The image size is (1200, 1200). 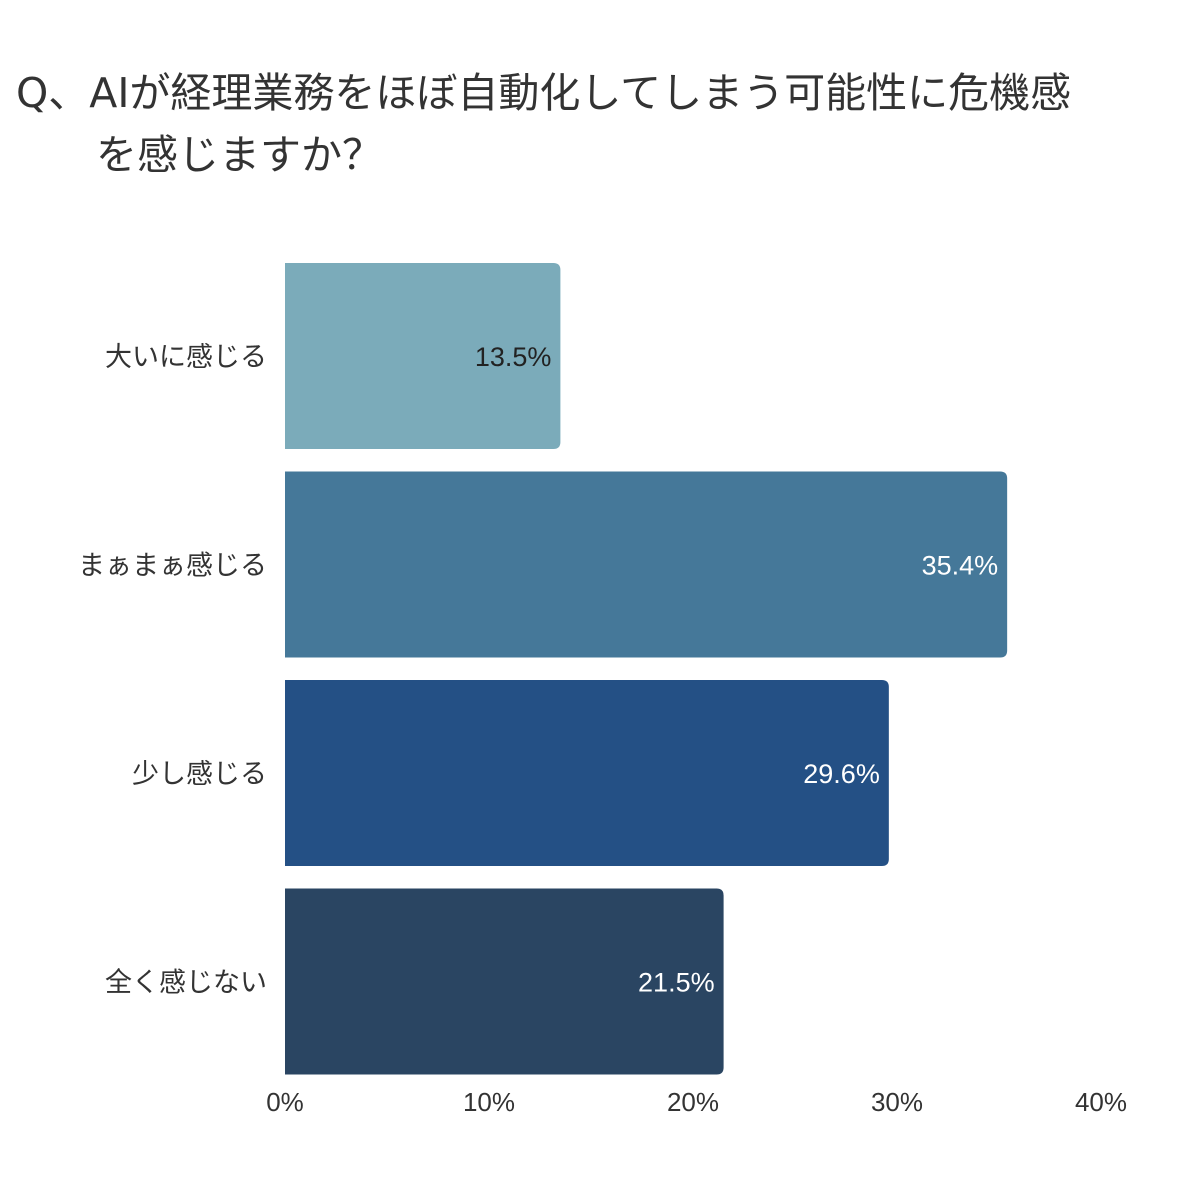 I want to click on question-line-1: Q、AIが経理業務をほぼ自動化してしまう可能性に危機感, so click(x=544, y=93).